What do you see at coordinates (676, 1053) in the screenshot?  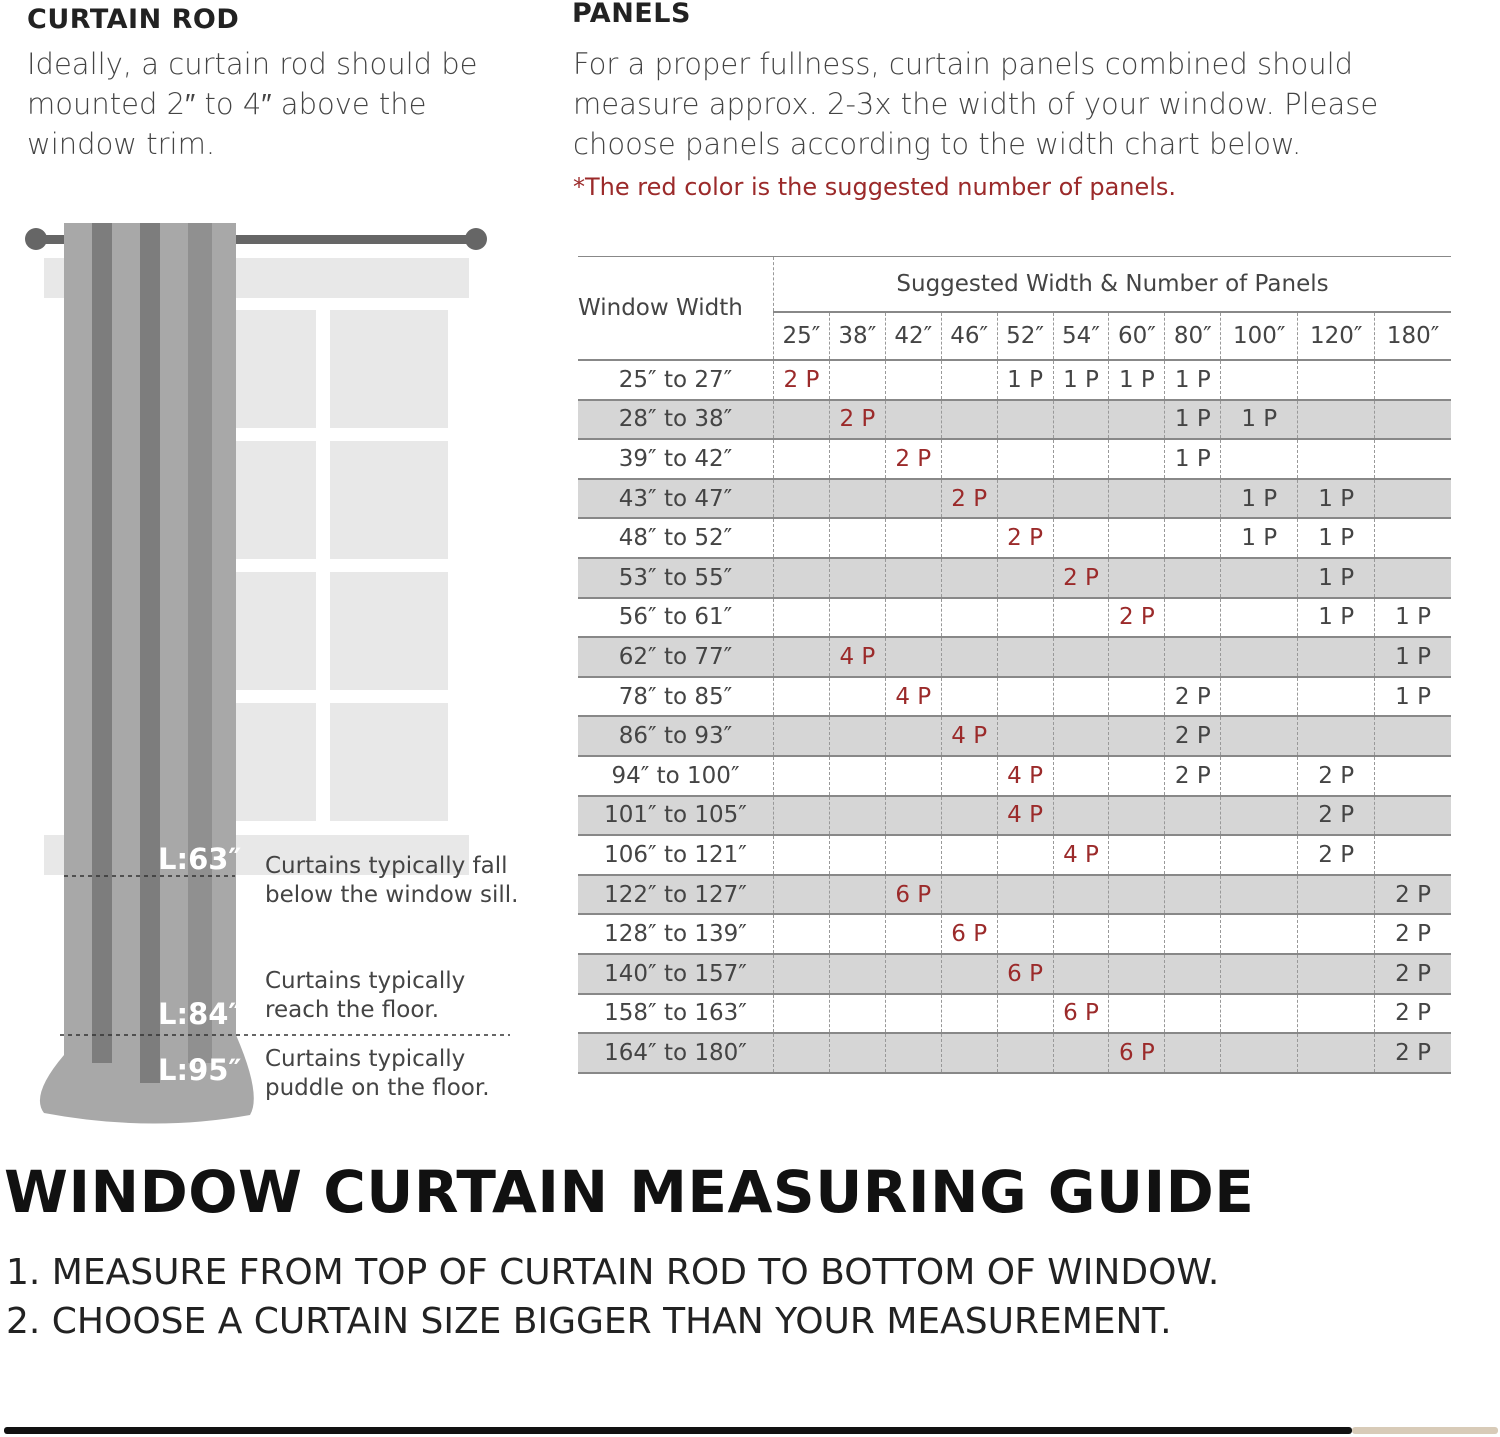 I see `window-width-cell: 164″ to 180″` at bounding box center [676, 1053].